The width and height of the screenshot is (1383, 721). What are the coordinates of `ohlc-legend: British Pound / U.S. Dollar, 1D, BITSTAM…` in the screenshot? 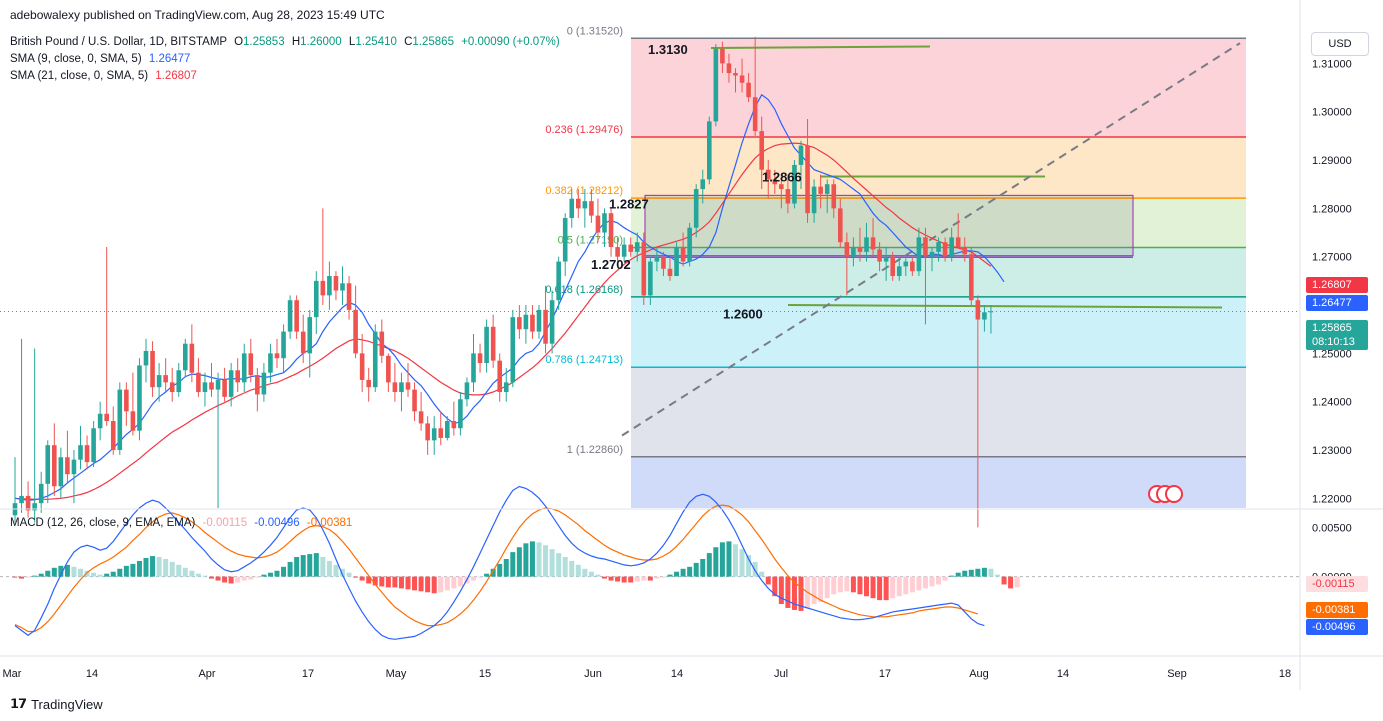 It's located at (285, 42).